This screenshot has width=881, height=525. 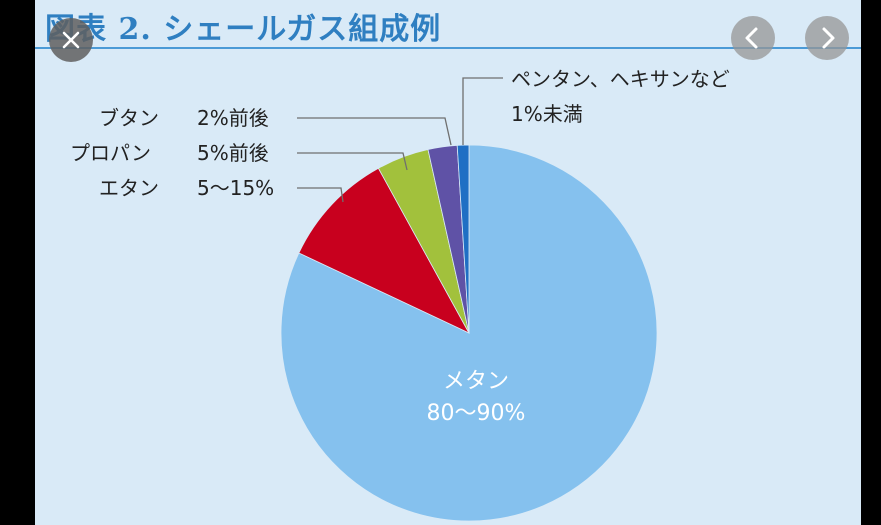 I want to click on chart-title: 図表 2. シェールガス組成例, so click(x=243, y=29).